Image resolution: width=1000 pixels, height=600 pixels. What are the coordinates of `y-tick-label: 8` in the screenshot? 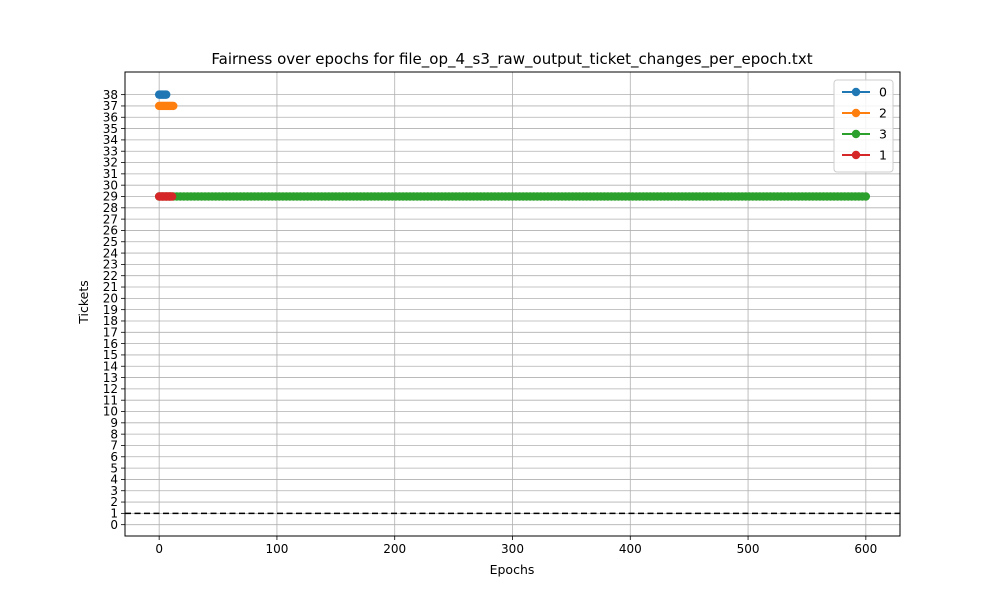 It's located at (114, 434).